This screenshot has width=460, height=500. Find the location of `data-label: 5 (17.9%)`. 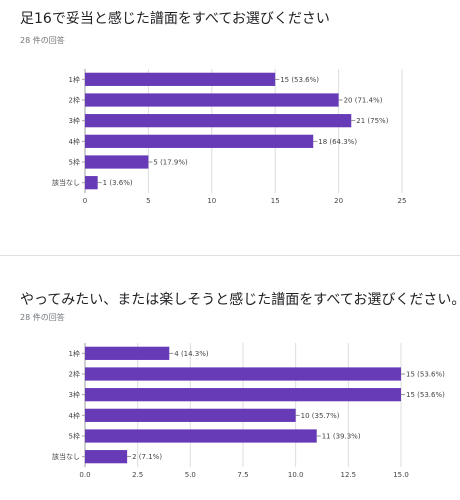

data-label: 5 (17.9%) is located at coordinates (170, 163).